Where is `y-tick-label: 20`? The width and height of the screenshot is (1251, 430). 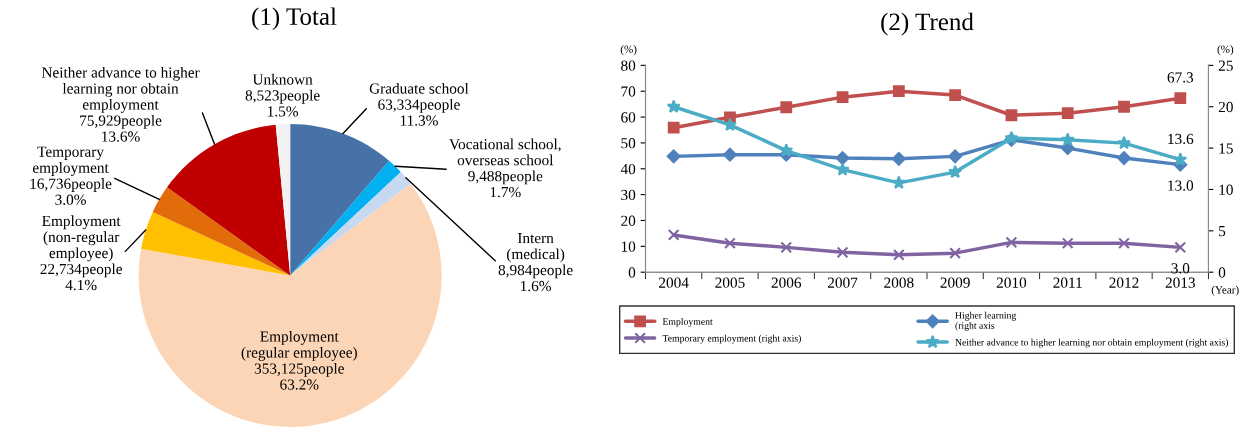 y-tick-label: 20 is located at coordinates (628, 220).